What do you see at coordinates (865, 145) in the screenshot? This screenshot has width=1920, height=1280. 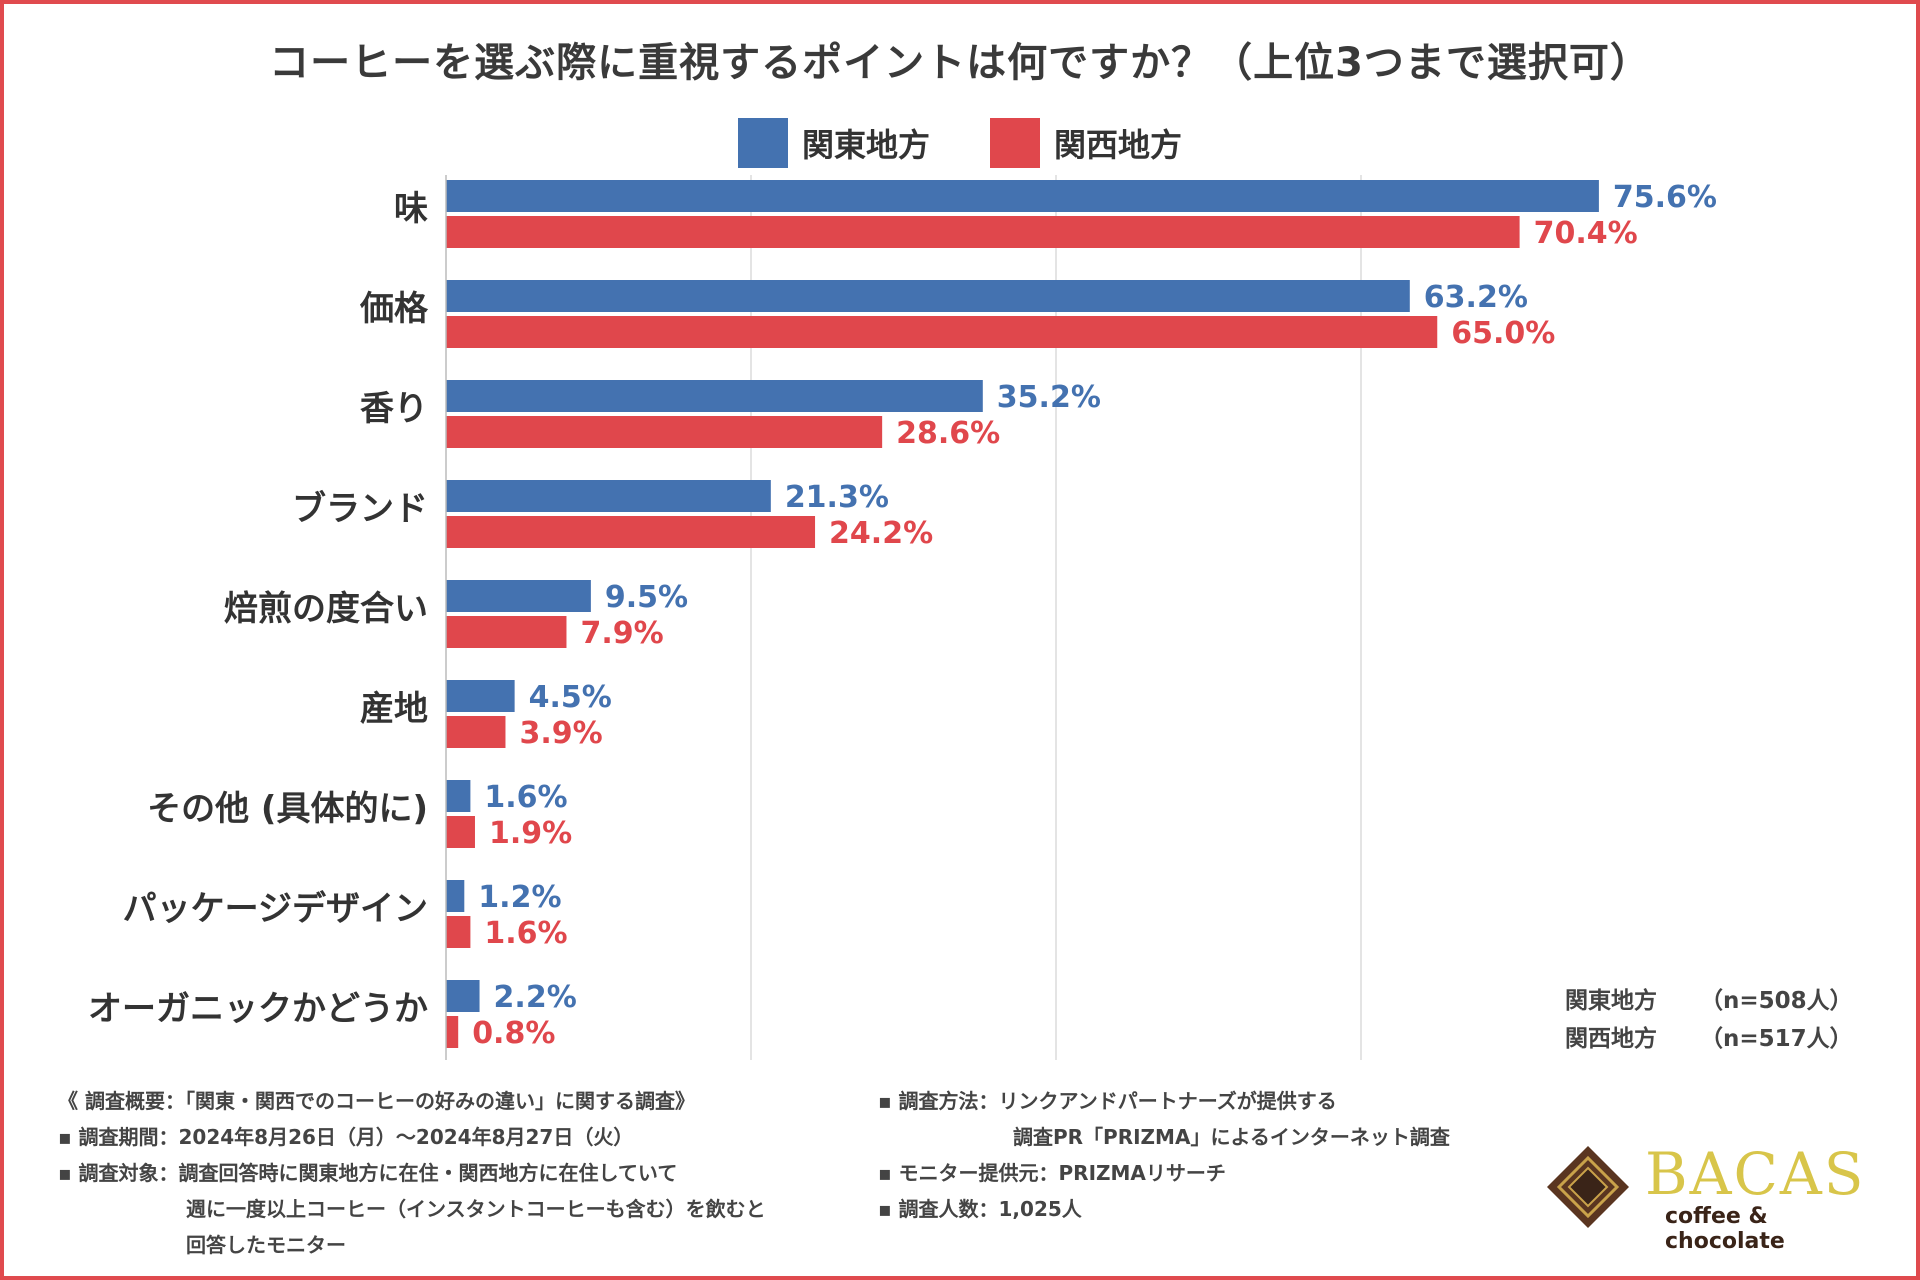 I see `legend-label-kanto: 関東地方` at bounding box center [865, 145].